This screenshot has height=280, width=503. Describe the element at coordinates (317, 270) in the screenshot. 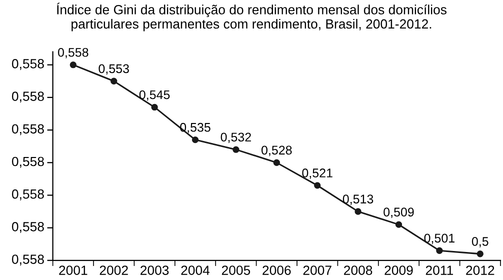

I see `x-tick-label: 2007` at that location.